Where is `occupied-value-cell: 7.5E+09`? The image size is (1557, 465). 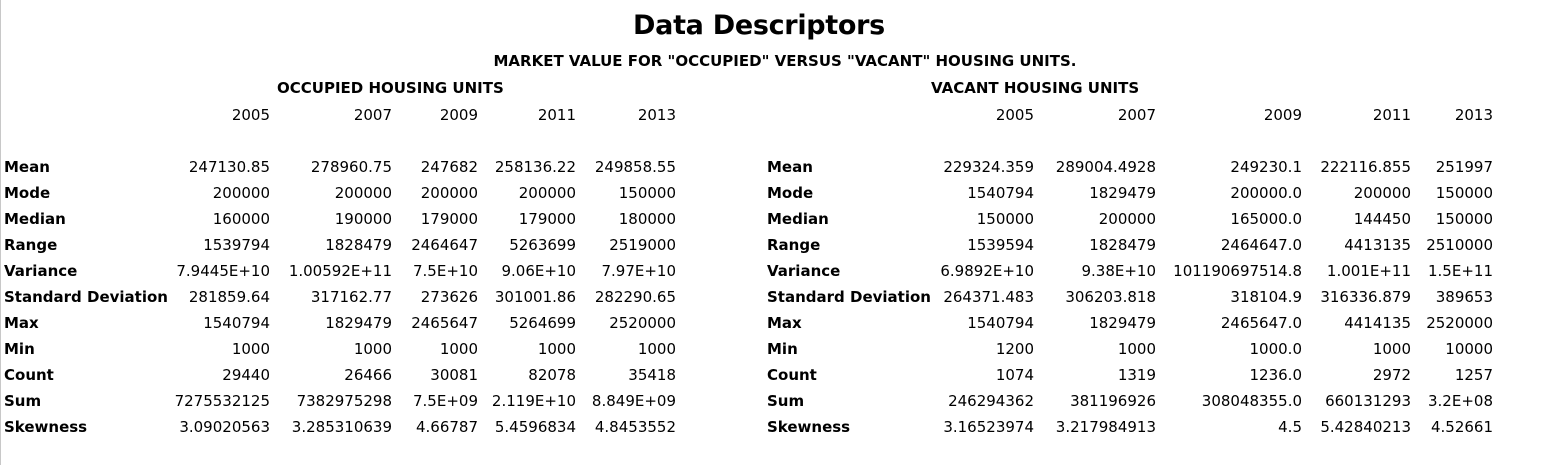 occupied-value-cell: 7.5E+09 is located at coordinates (445, 401).